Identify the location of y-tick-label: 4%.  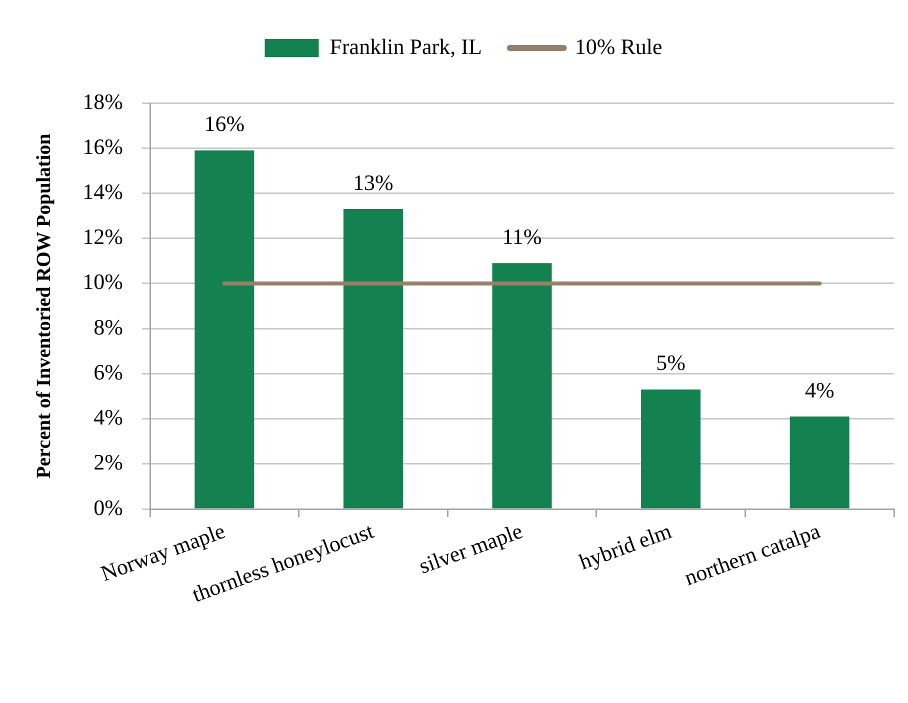
(108, 417).